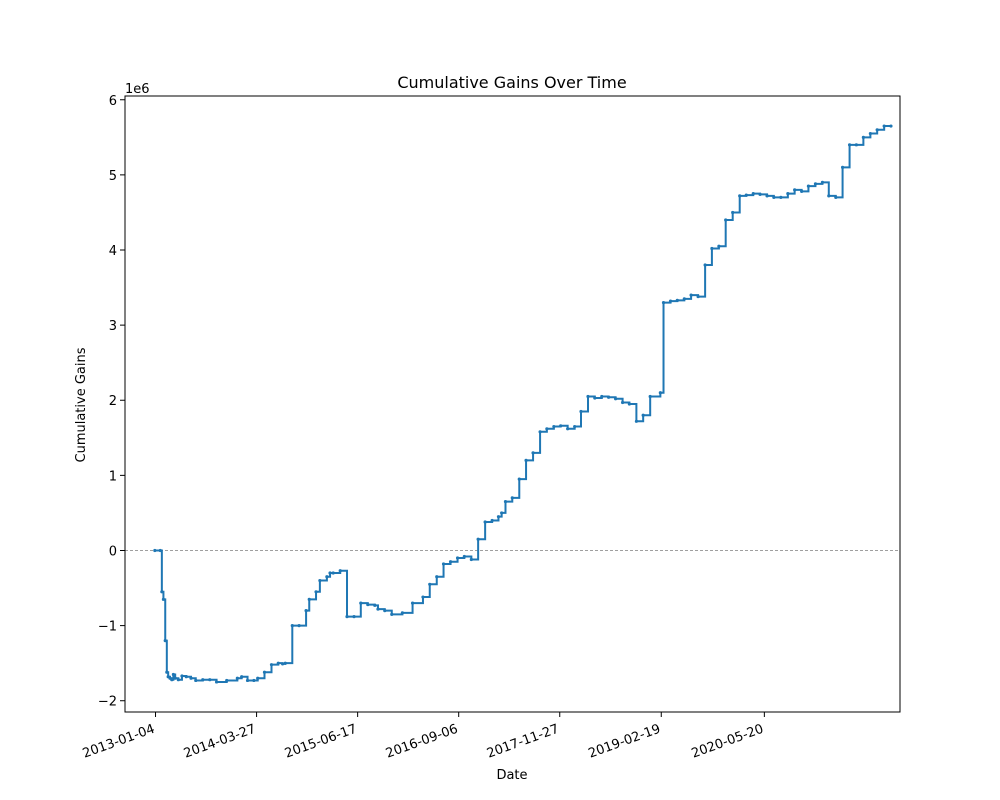 Image resolution: width=1000 pixels, height=800 pixels. Describe the element at coordinates (113, 176) in the screenshot. I see `y-tick-label: 5` at that location.